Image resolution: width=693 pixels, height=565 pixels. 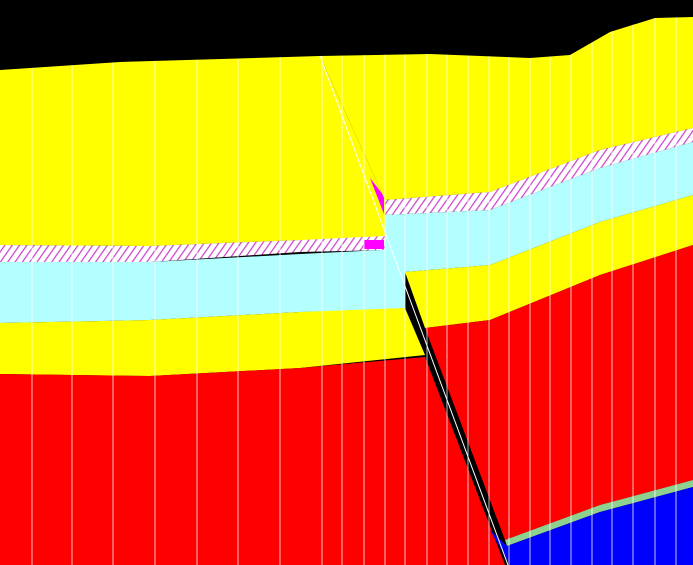 I want to click on fault-marker-upper, so click(x=377, y=196).